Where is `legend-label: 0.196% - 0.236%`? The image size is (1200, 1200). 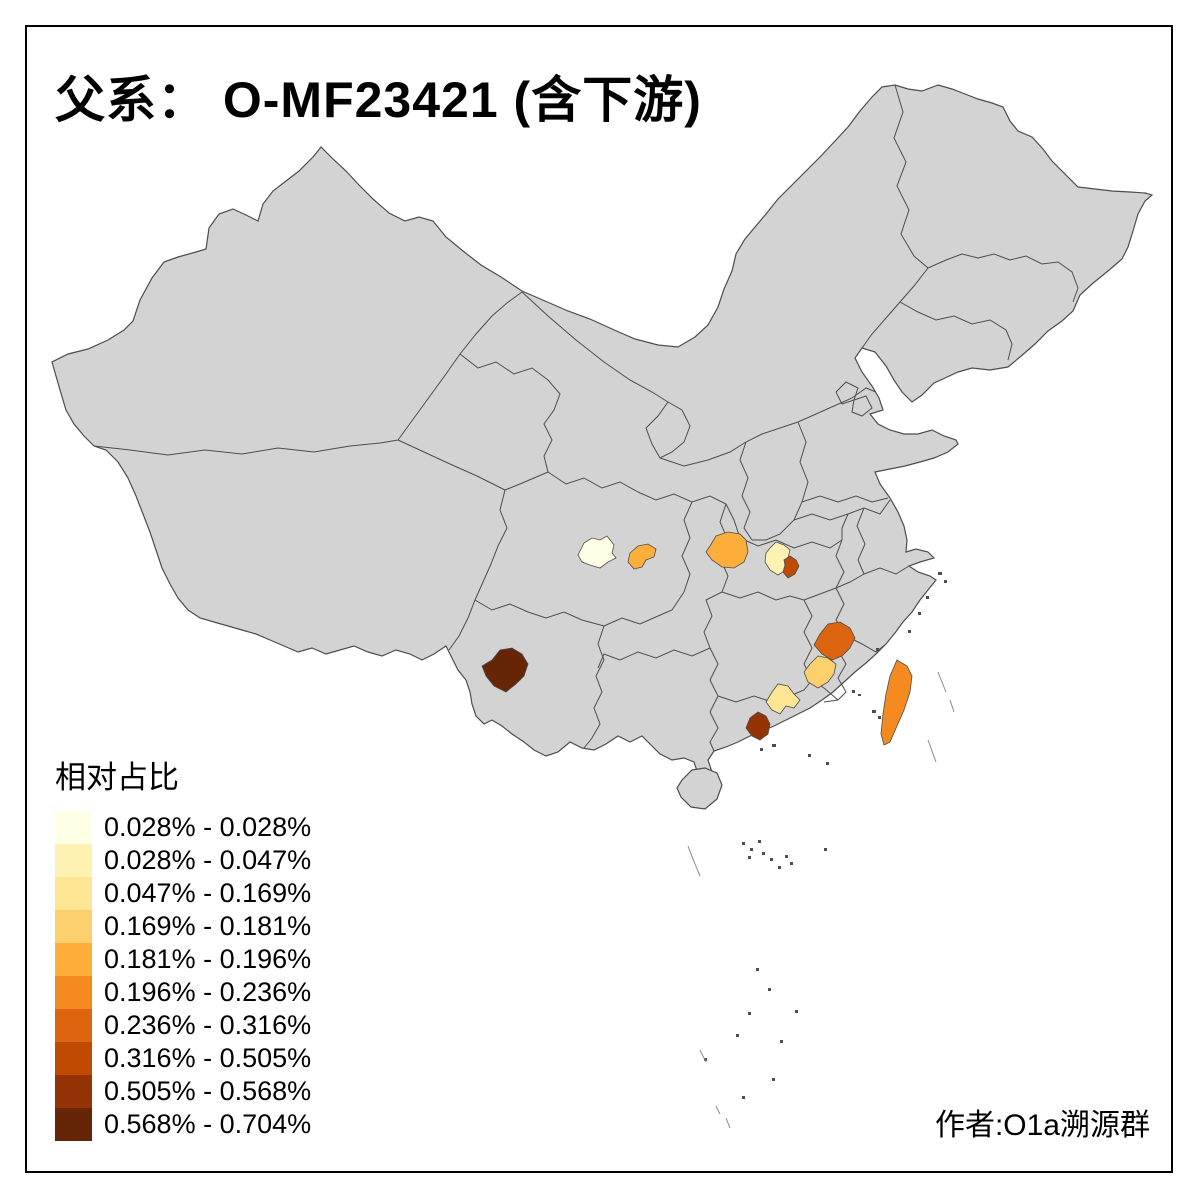 legend-label: 0.196% - 0.236% is located at coordinates (208, 992).